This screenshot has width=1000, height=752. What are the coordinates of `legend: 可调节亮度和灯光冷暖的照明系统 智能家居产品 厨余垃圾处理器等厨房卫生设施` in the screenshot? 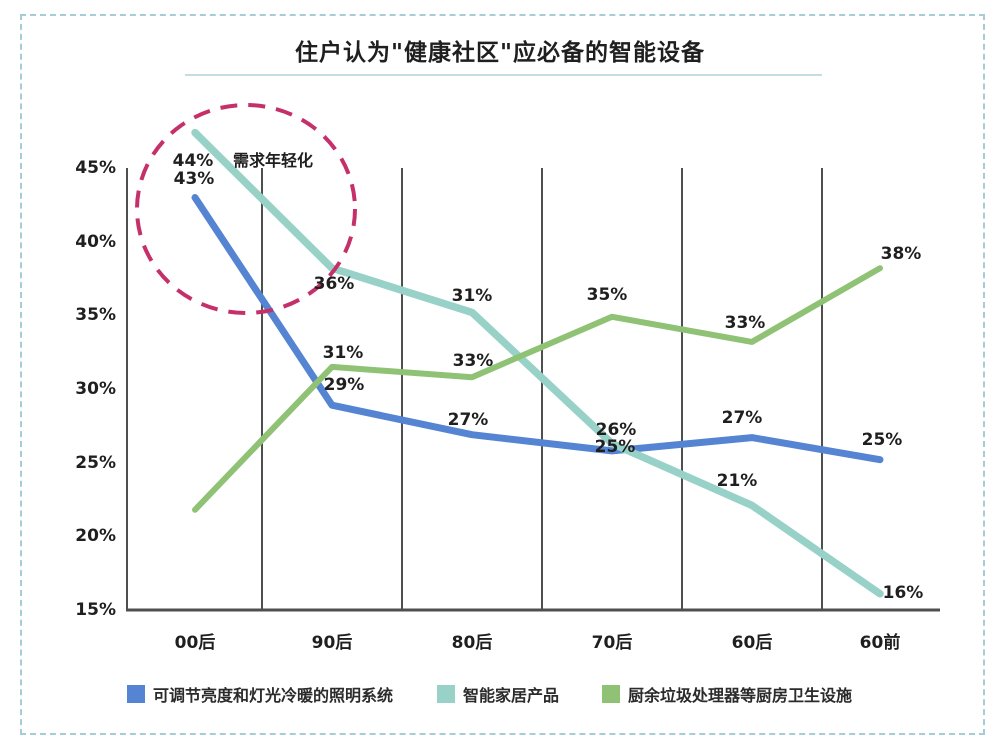 It's located at (500, 694).